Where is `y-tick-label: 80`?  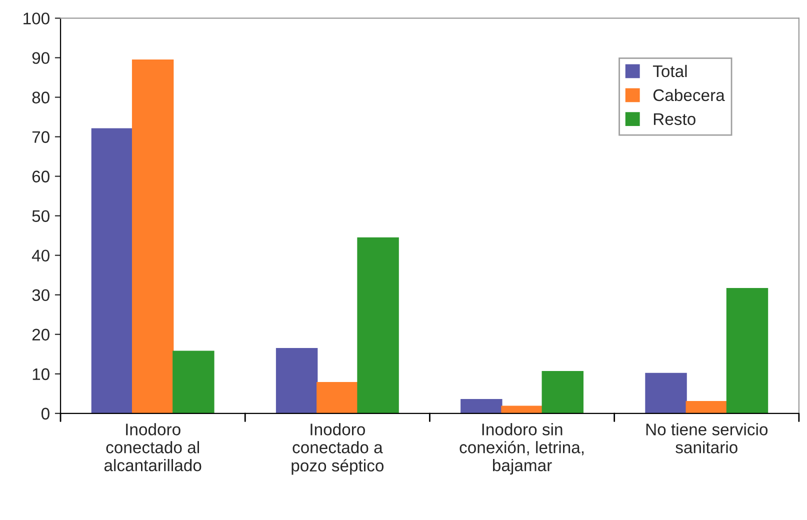
y-tick-label: 80 is located at coordinates (41, 98).